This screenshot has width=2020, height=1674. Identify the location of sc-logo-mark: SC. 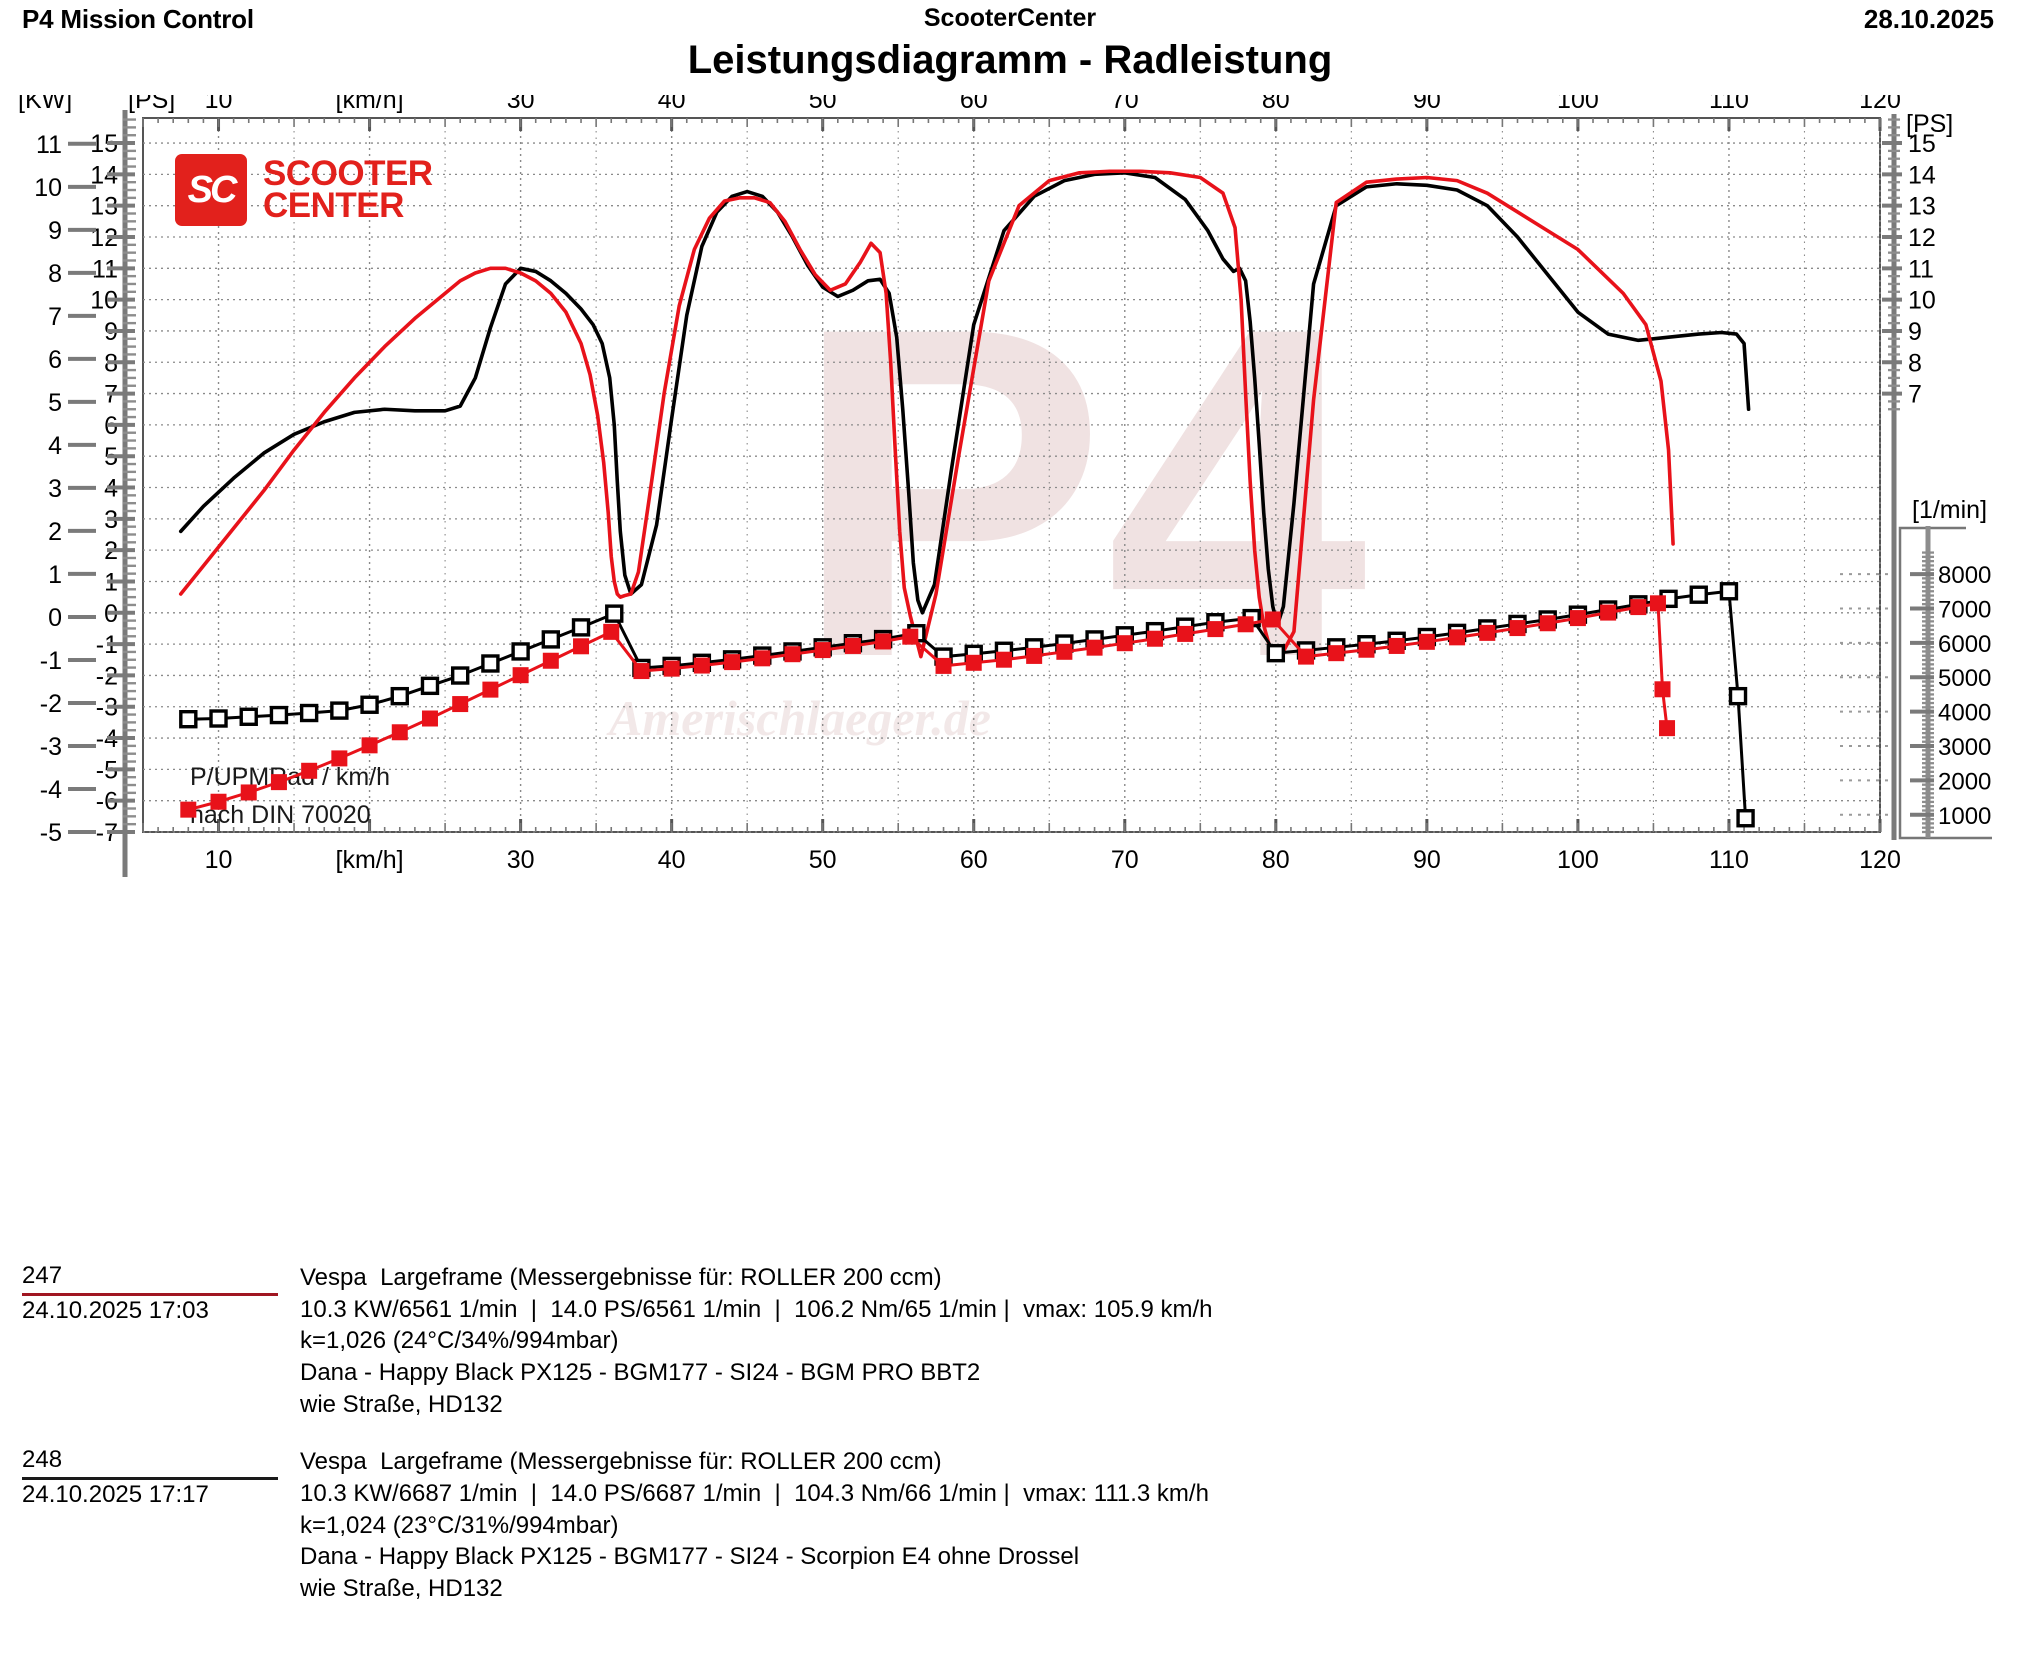
(211, 190).